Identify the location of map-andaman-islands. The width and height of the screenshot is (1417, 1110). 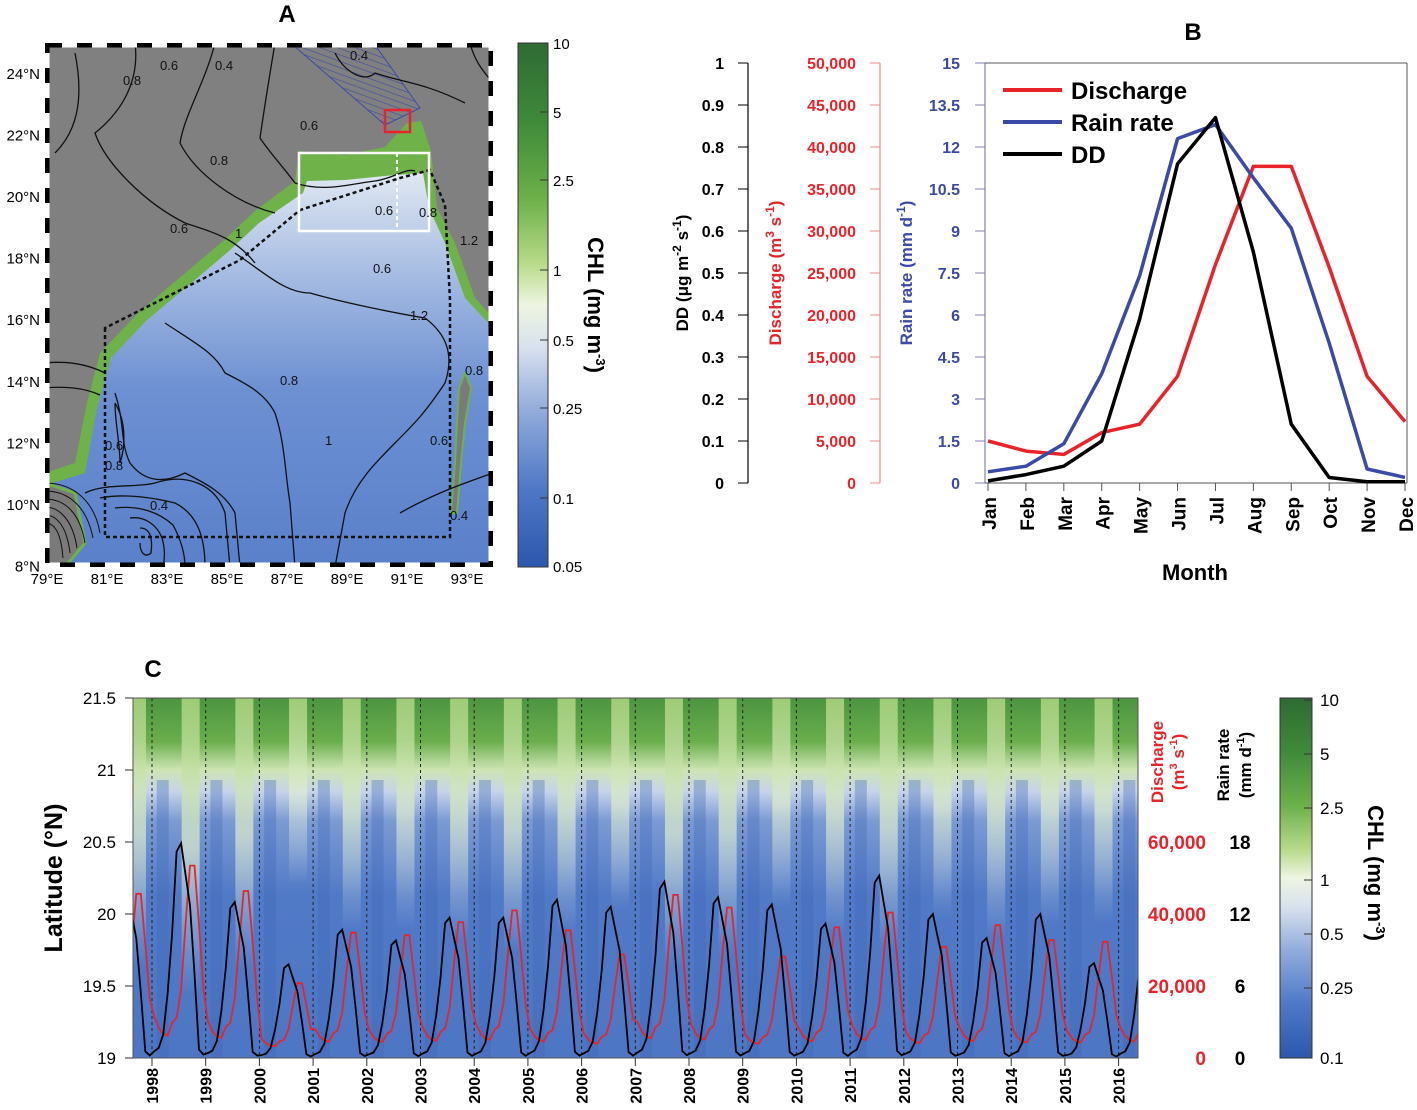
(461, 442).